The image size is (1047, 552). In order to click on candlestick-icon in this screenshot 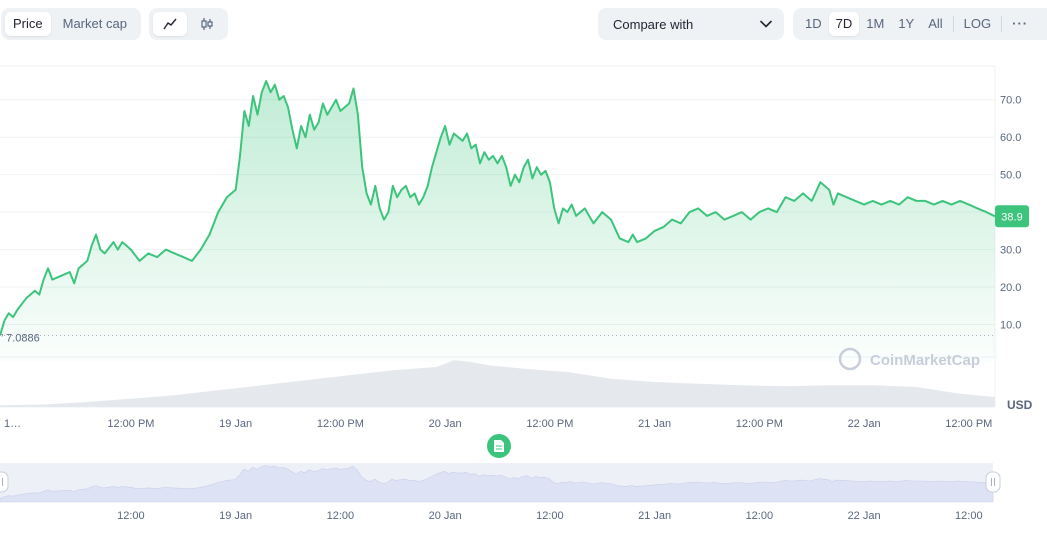, I will do `click(208, 24)`.